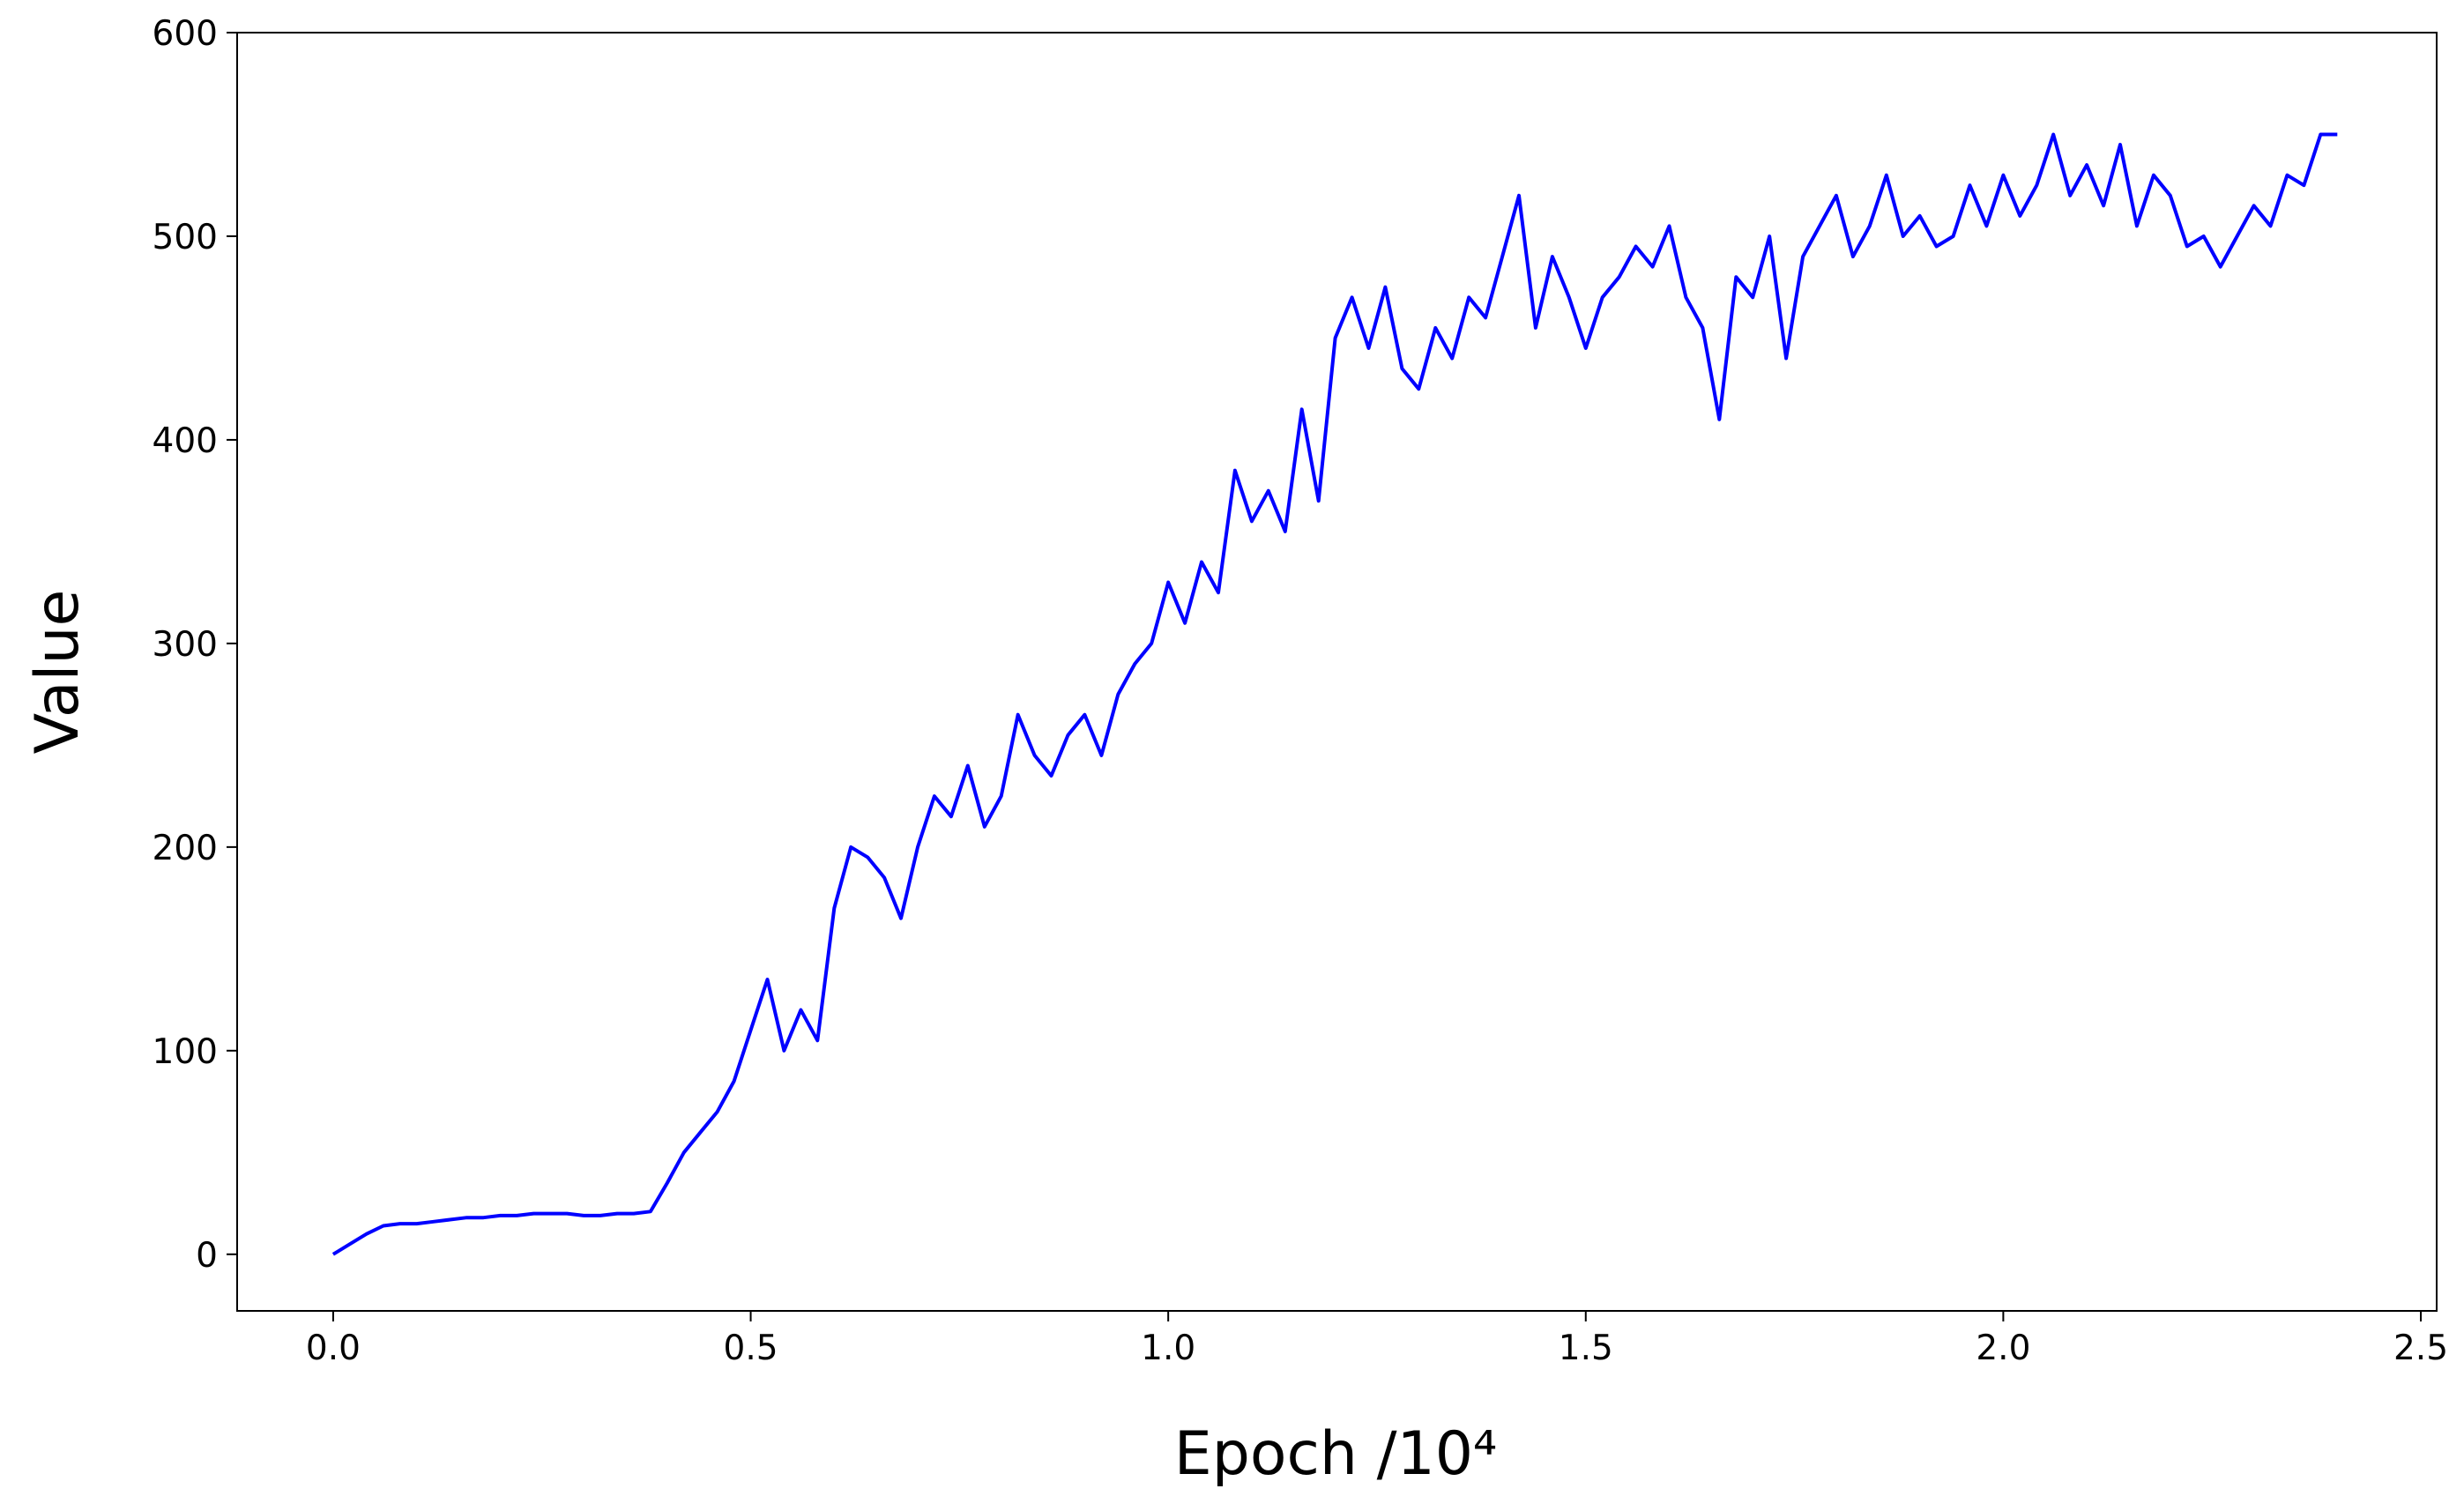 The width and height of the screenshot is (2464, 1511). I want to click on x-tick-label: 1.0, so click(1168, 1348).